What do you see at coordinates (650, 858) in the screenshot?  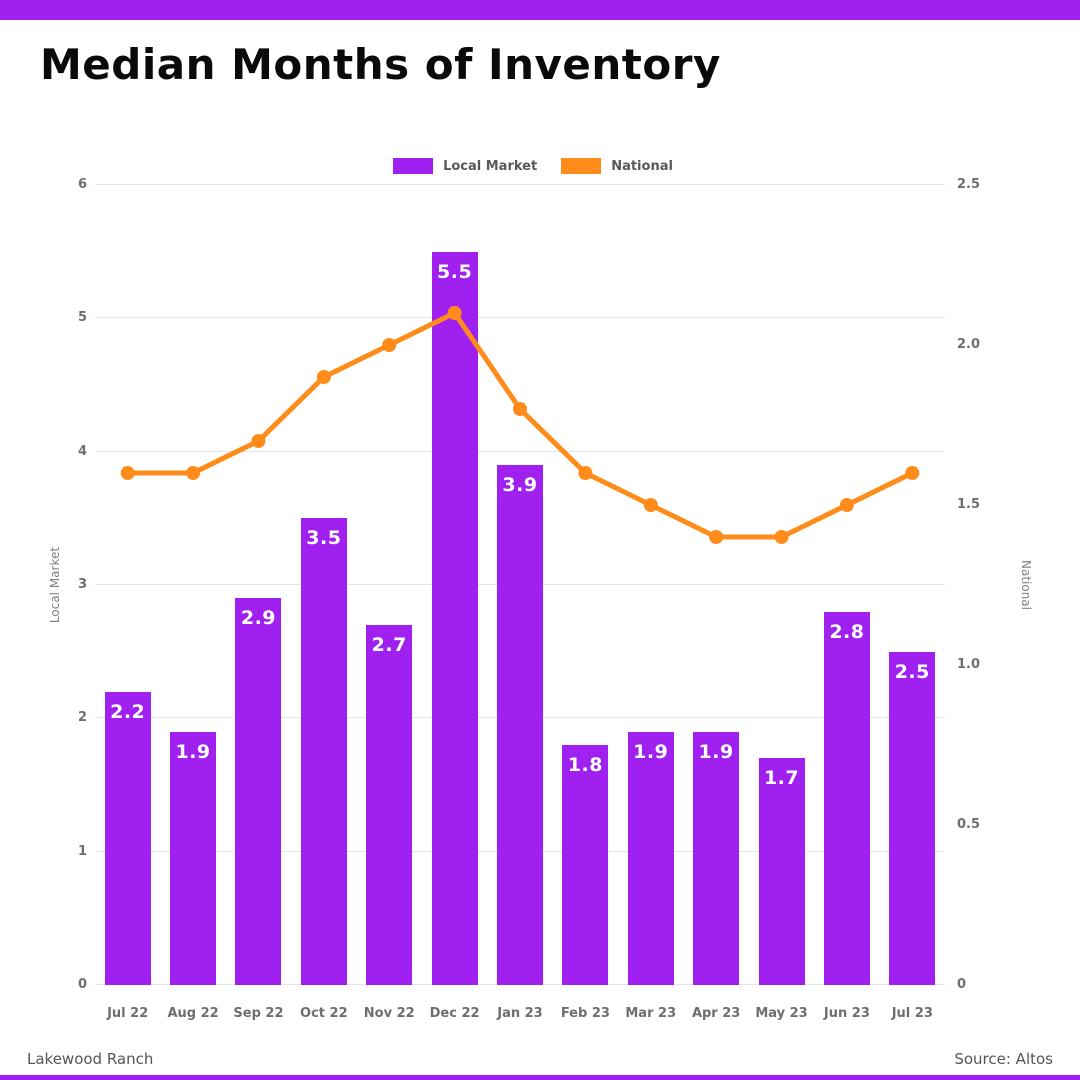 I see `bar-mar-23: 1.9` at bounding box center [650, 858].